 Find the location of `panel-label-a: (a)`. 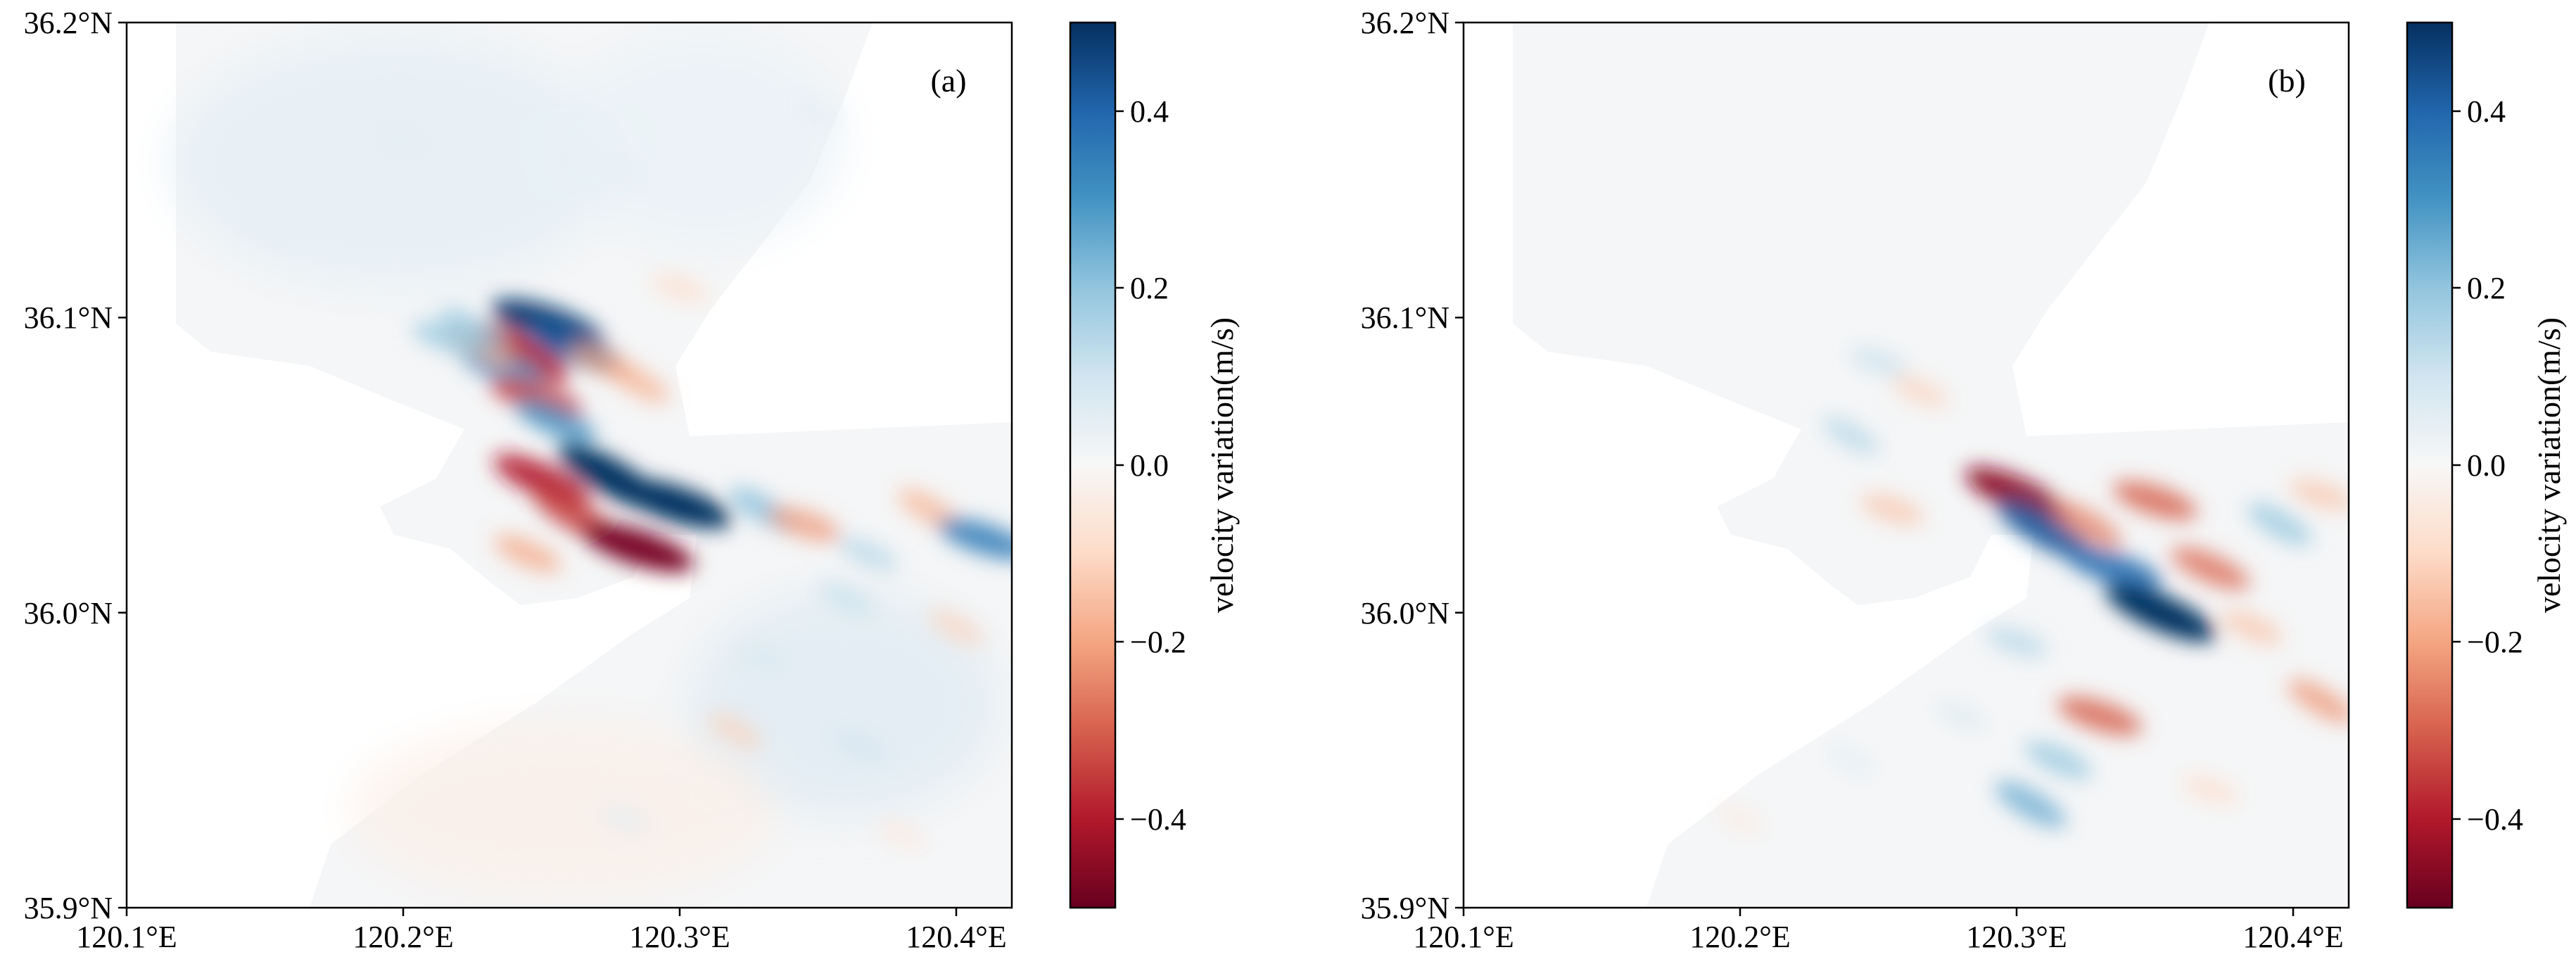

panel-label-a: (a) is located at coordinates (948, 81).